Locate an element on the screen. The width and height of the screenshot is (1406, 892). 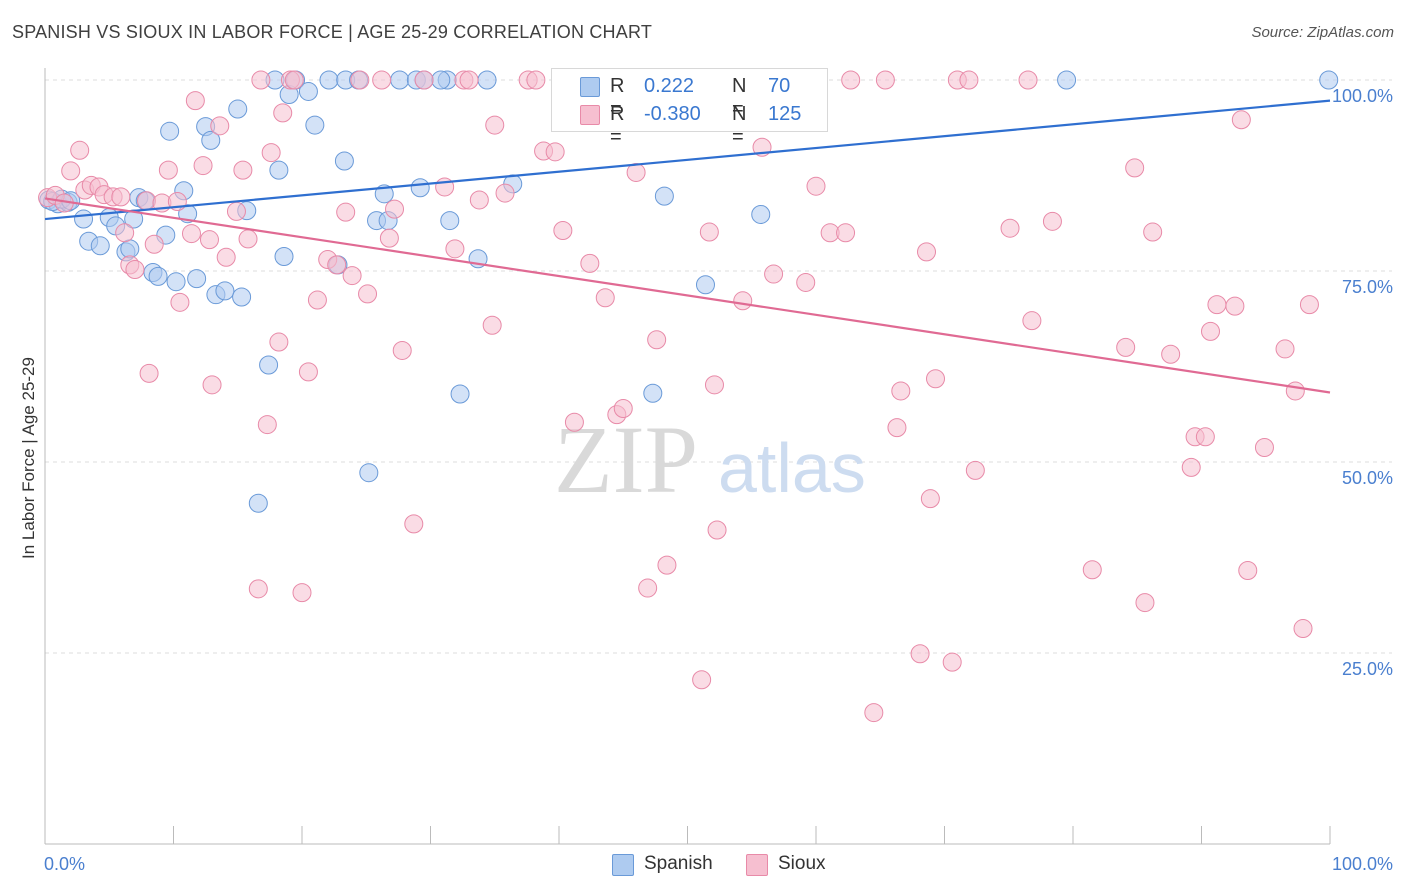
spanish-legend-label: Spanish is located at coordinates (678, 863).